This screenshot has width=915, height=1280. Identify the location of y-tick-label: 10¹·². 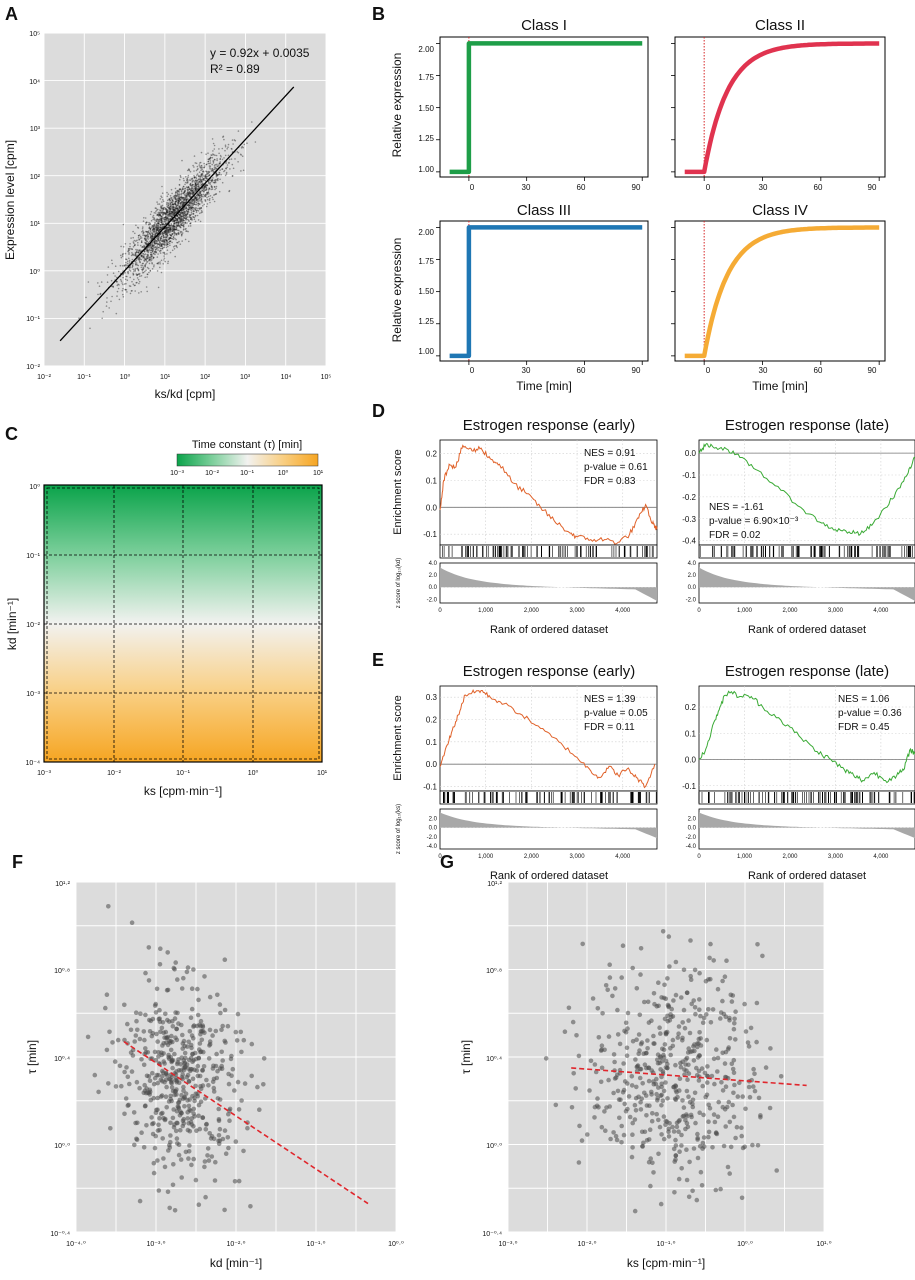
(494, 884).